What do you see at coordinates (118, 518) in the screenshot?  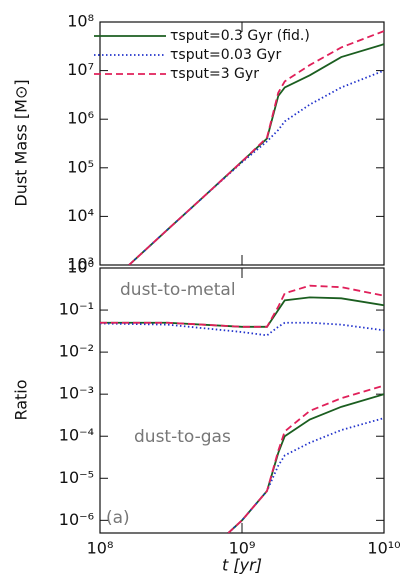 I see `annotation: (a)` at bounding box center [118, 518].